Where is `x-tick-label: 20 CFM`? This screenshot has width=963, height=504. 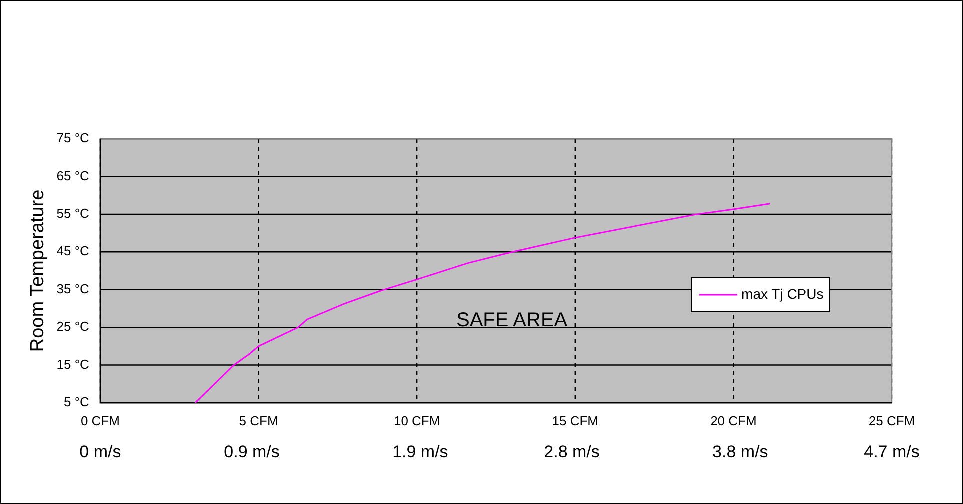
x-tick-label: 20 CFM is located at coordinates (733, 420).